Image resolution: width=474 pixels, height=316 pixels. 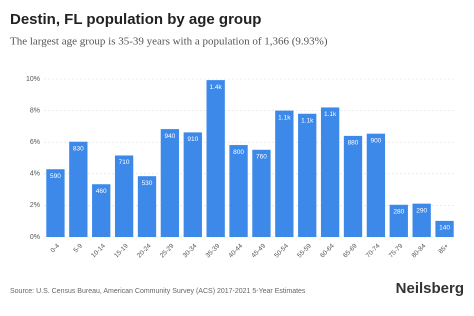 What do you see at coordinates (144, 250) in the screenshot?
I see `x-tick-label: 20-24` at bounding box center [144, 250].